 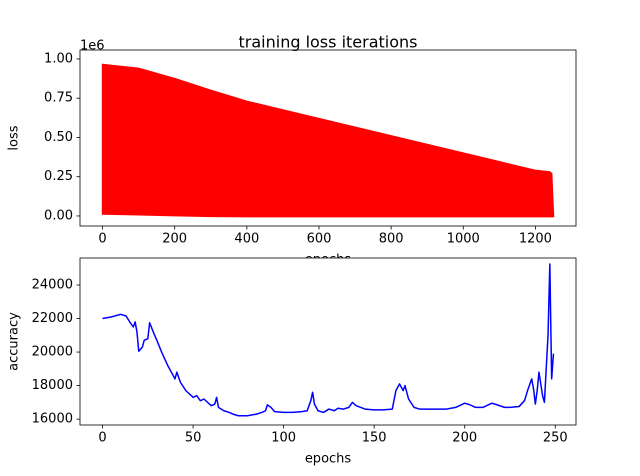 What do you see at coordinates (328, 42) in the screenshot?
I see `chart-title: training loss iterations` at bounding box center [328, 42].